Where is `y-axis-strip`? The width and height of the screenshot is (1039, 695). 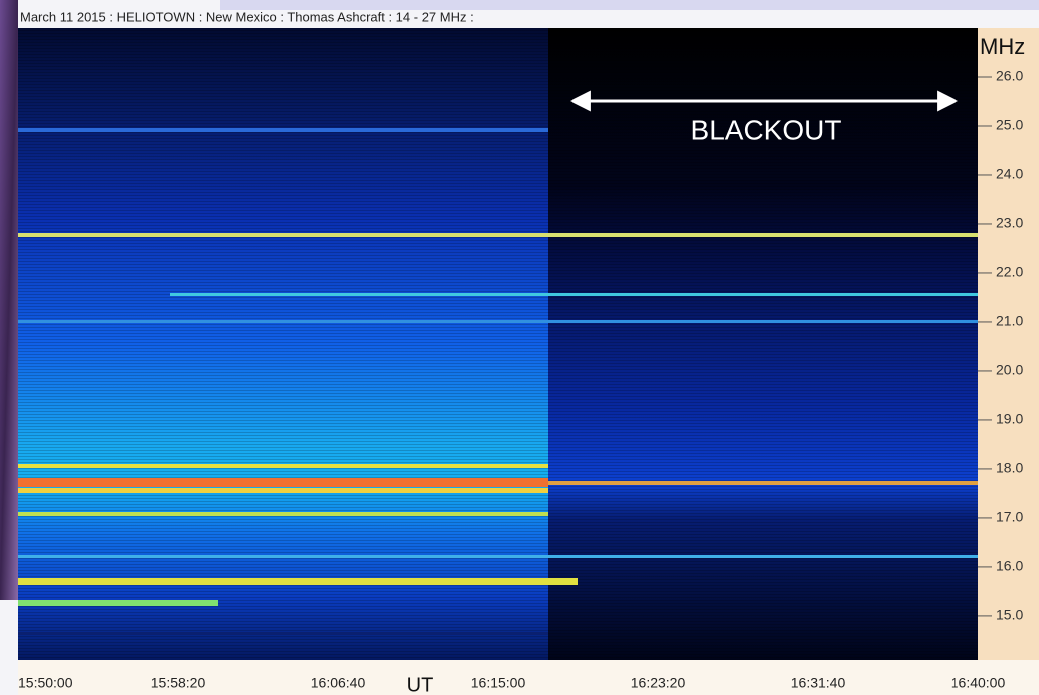
y-axis-strip is located at coordinates (1008, 344).